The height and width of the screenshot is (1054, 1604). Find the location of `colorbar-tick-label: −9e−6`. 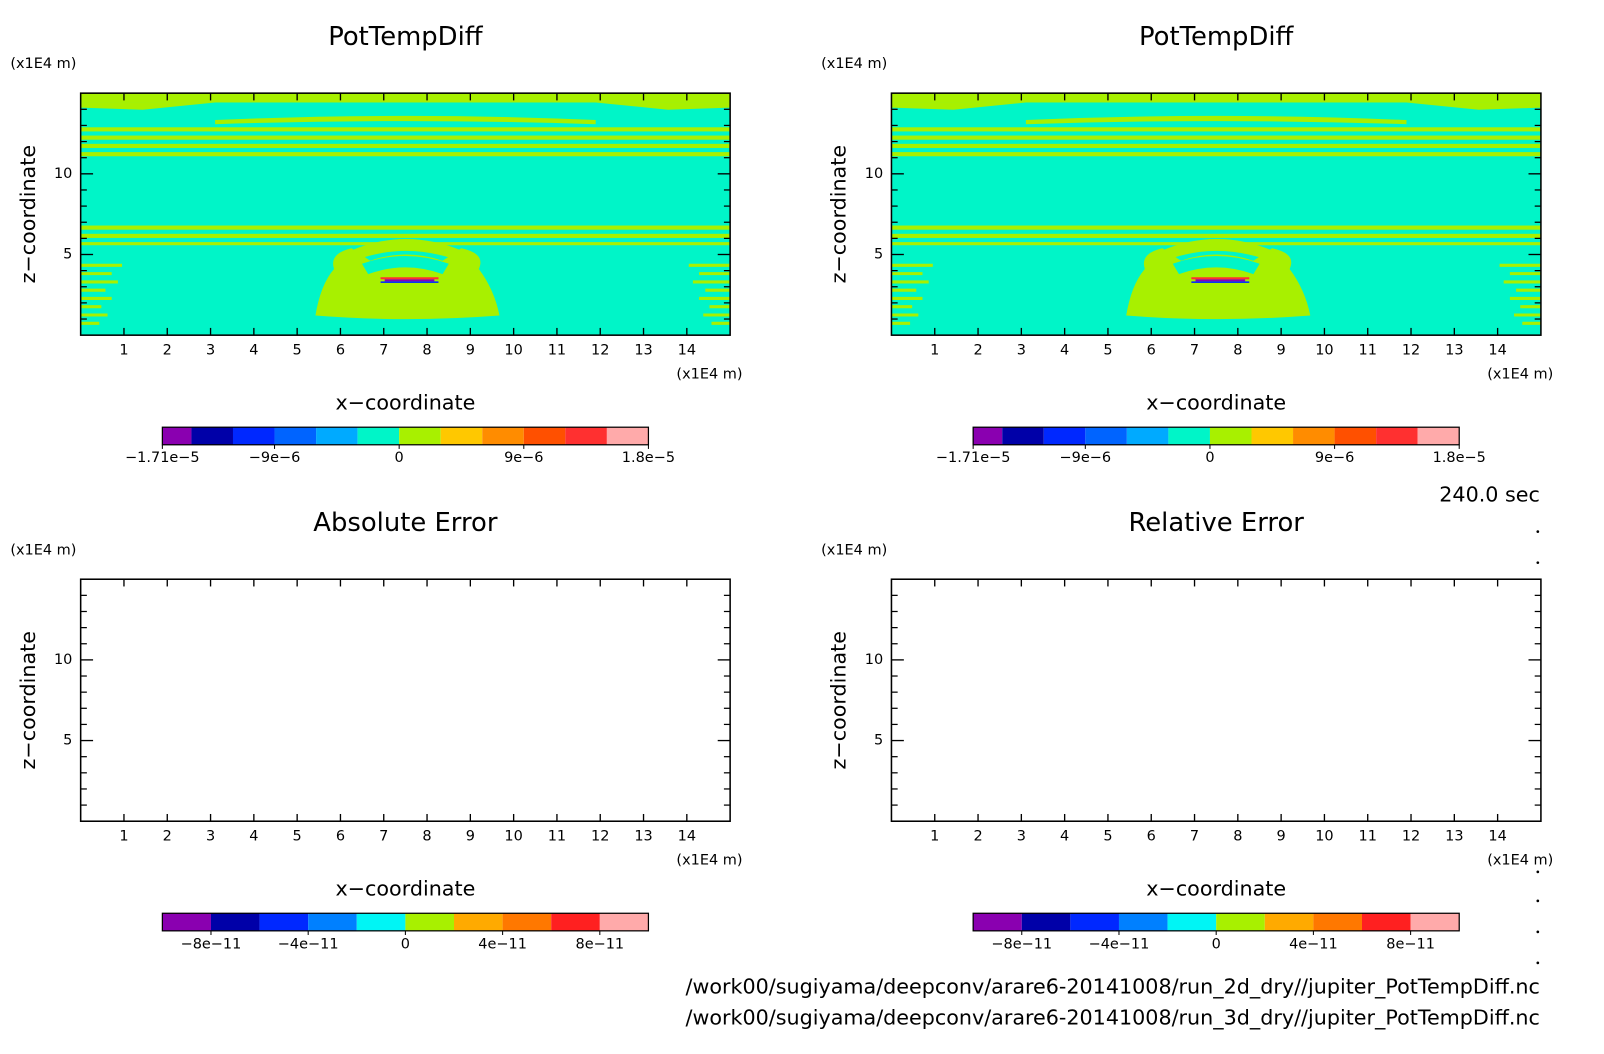

colorbar-tick-label: −9e−6 is located at coordinates (1086, 458).